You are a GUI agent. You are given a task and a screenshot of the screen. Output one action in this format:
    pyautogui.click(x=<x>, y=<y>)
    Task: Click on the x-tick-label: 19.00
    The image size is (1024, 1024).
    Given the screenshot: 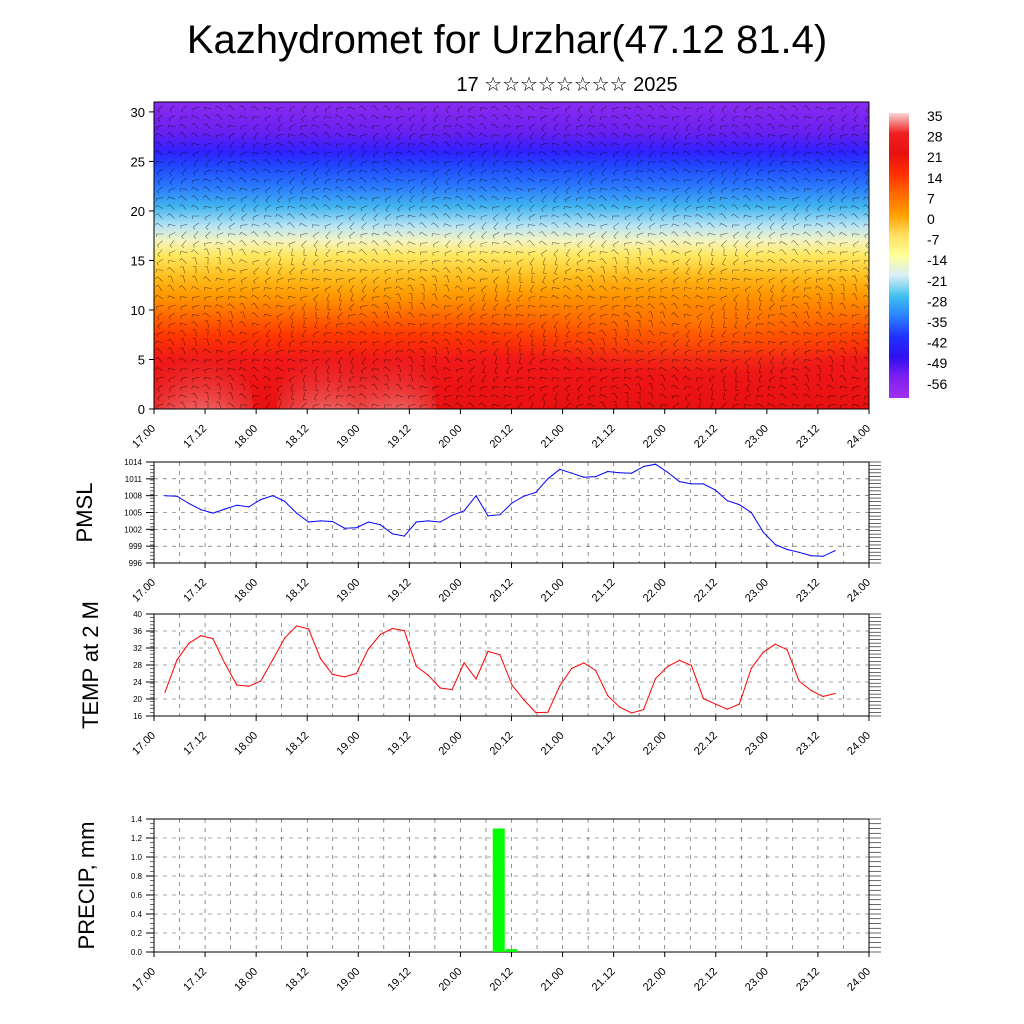 What is the action you would take?
    pyautogui.click(x=348, y=591)
    